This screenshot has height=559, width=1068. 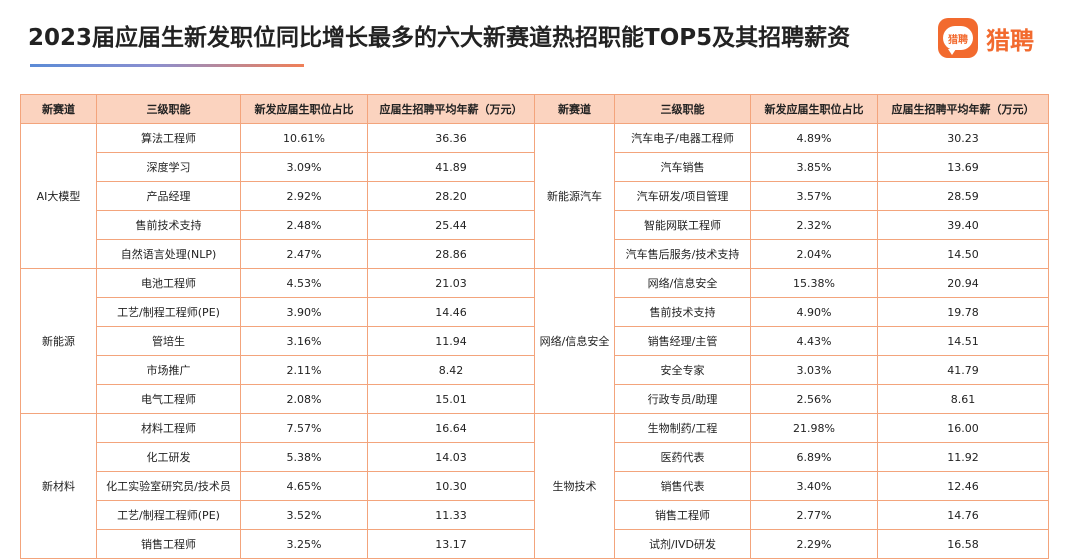 What do you see at coordinates (168, 283) in the screenshot?
I see `role-cell: 电池工程师` at bounding box center [168, 283].